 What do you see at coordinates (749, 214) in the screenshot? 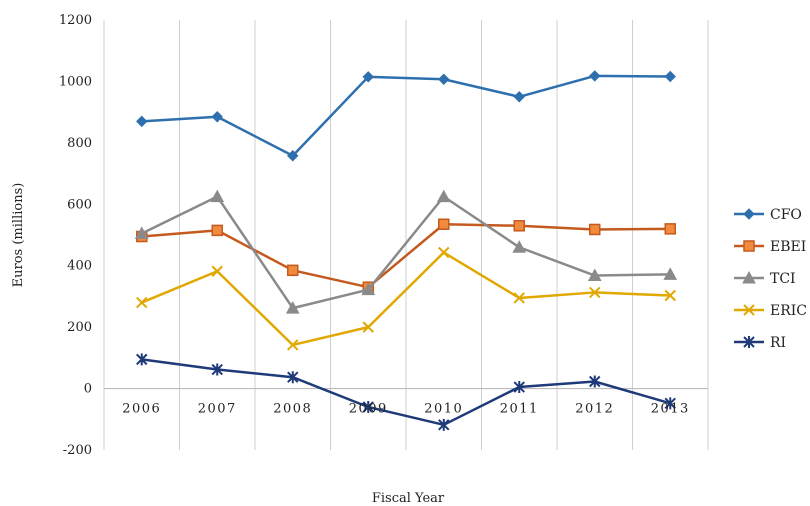
I see `legend-marker-cfo` at bounding box center [749, 214].